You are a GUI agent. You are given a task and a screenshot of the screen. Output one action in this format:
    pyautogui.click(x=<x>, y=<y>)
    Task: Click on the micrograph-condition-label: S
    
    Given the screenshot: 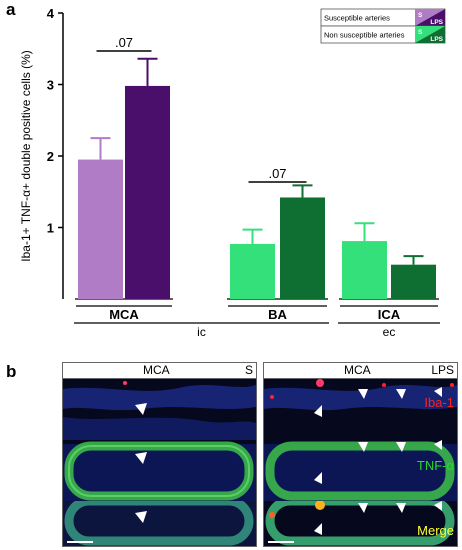 What is the action you would take?
    pyautogui.click(x=248, y=370)
    